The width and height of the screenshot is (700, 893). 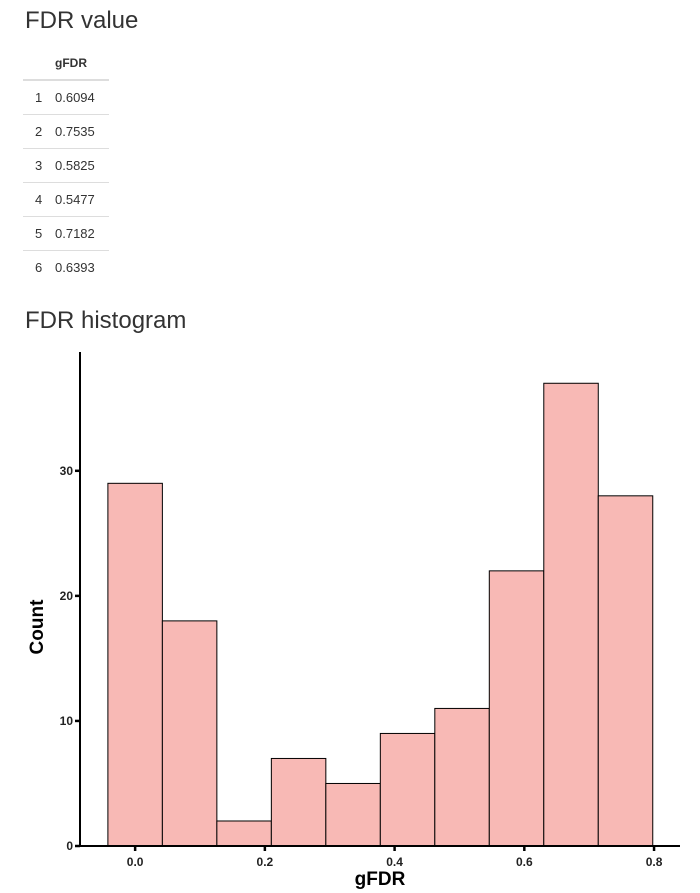 I want to click on x-tick-label: 0.0, so click(x=135, y=862).